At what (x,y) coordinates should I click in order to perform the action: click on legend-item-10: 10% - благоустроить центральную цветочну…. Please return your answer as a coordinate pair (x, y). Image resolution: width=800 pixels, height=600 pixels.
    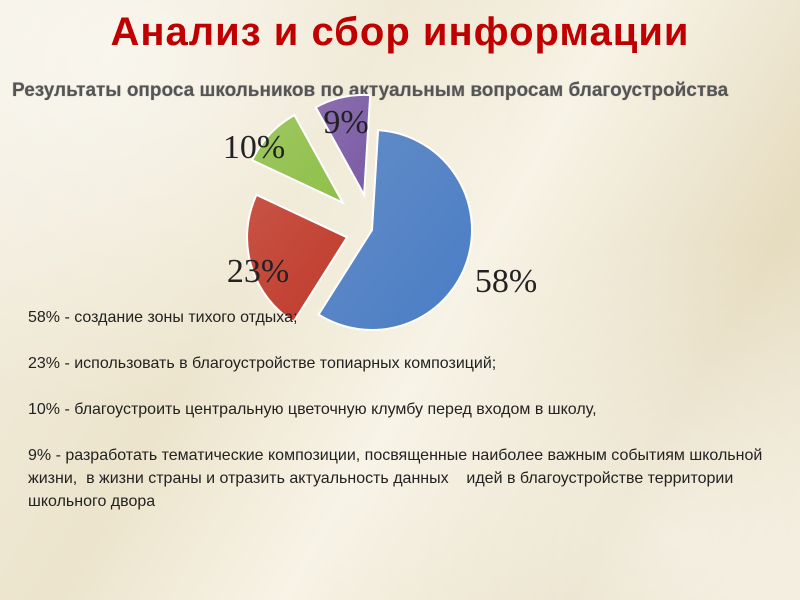
    Looking at the image, I should click on (312, 409).